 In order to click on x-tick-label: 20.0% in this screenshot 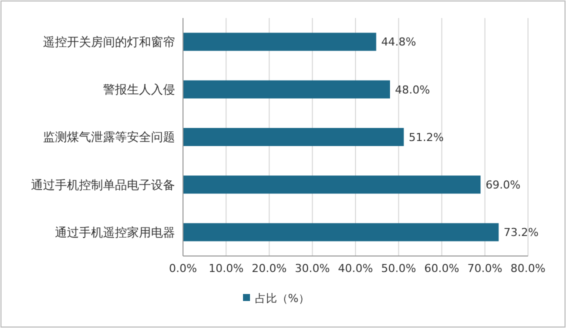, I will do `click(269, 268)`.